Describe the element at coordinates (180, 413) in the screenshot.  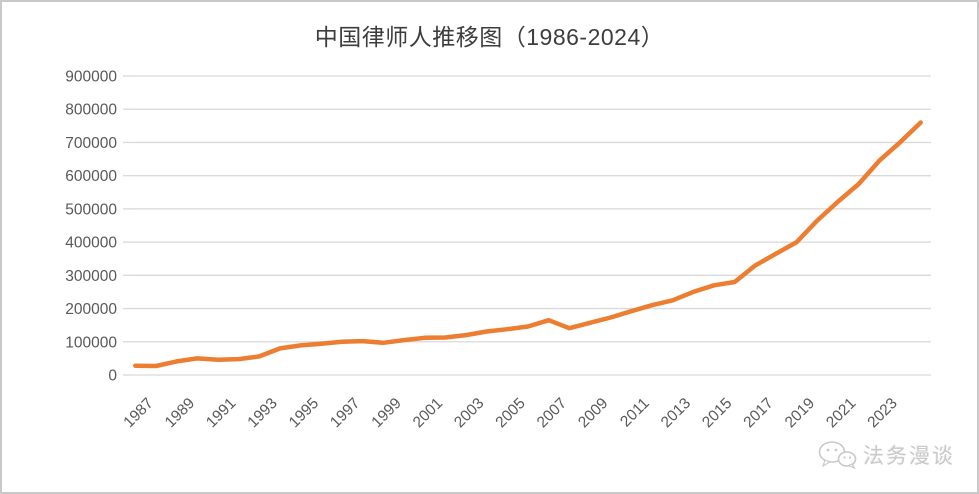
I see `x-axis-label: 1989` at that location.